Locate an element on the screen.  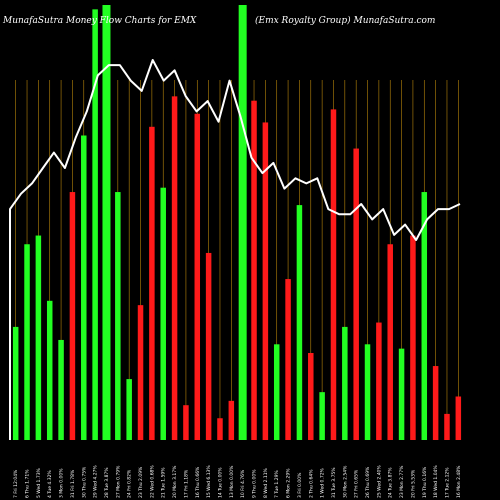
x-tick-label: 25 Wed 2.40% is located at coordinates (379, 481).